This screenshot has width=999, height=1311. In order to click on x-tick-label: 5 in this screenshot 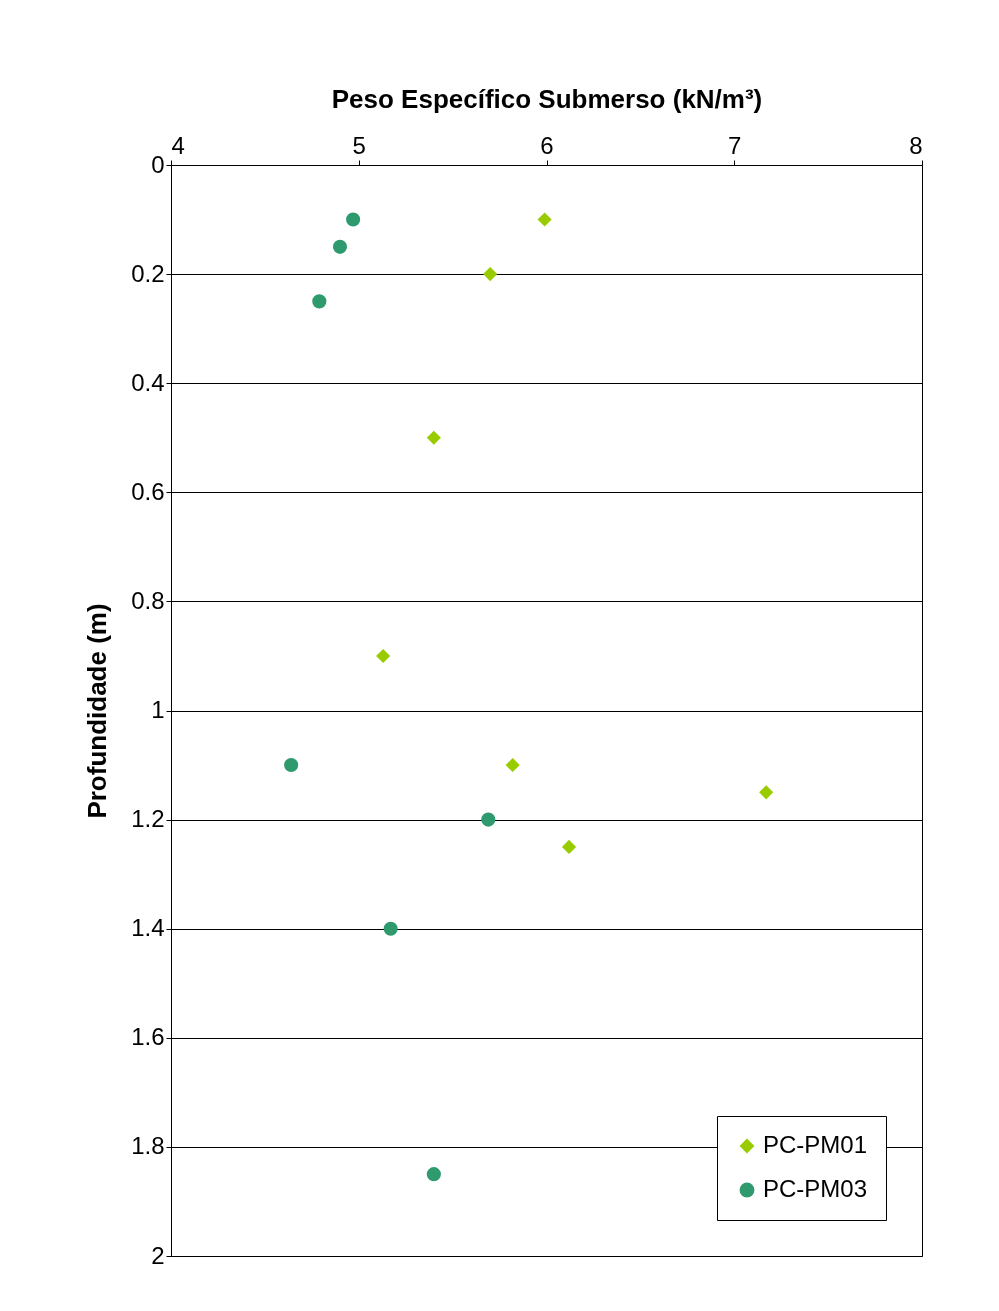, I will do `click(359, 145)`.